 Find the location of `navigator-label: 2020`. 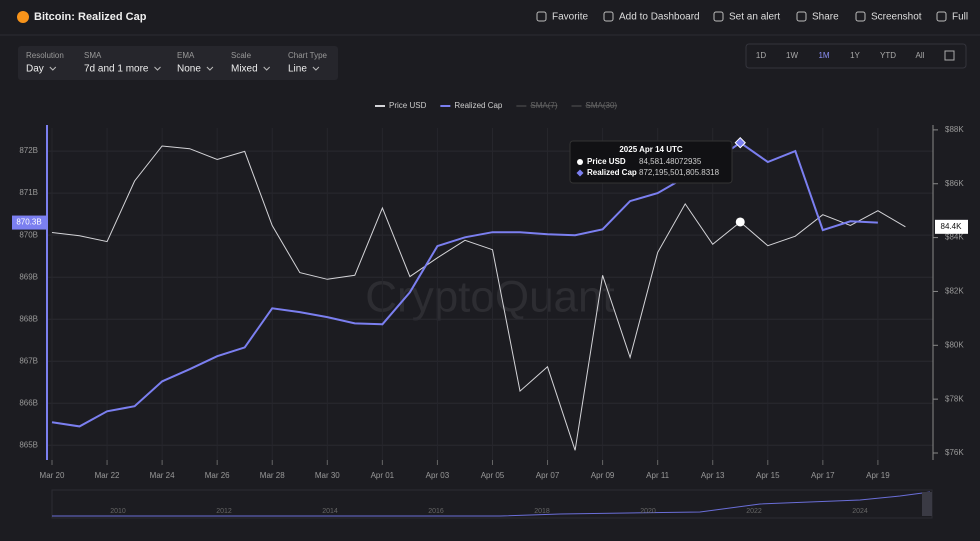

navigator-label: 2020 is located at coordinates (648, 511).